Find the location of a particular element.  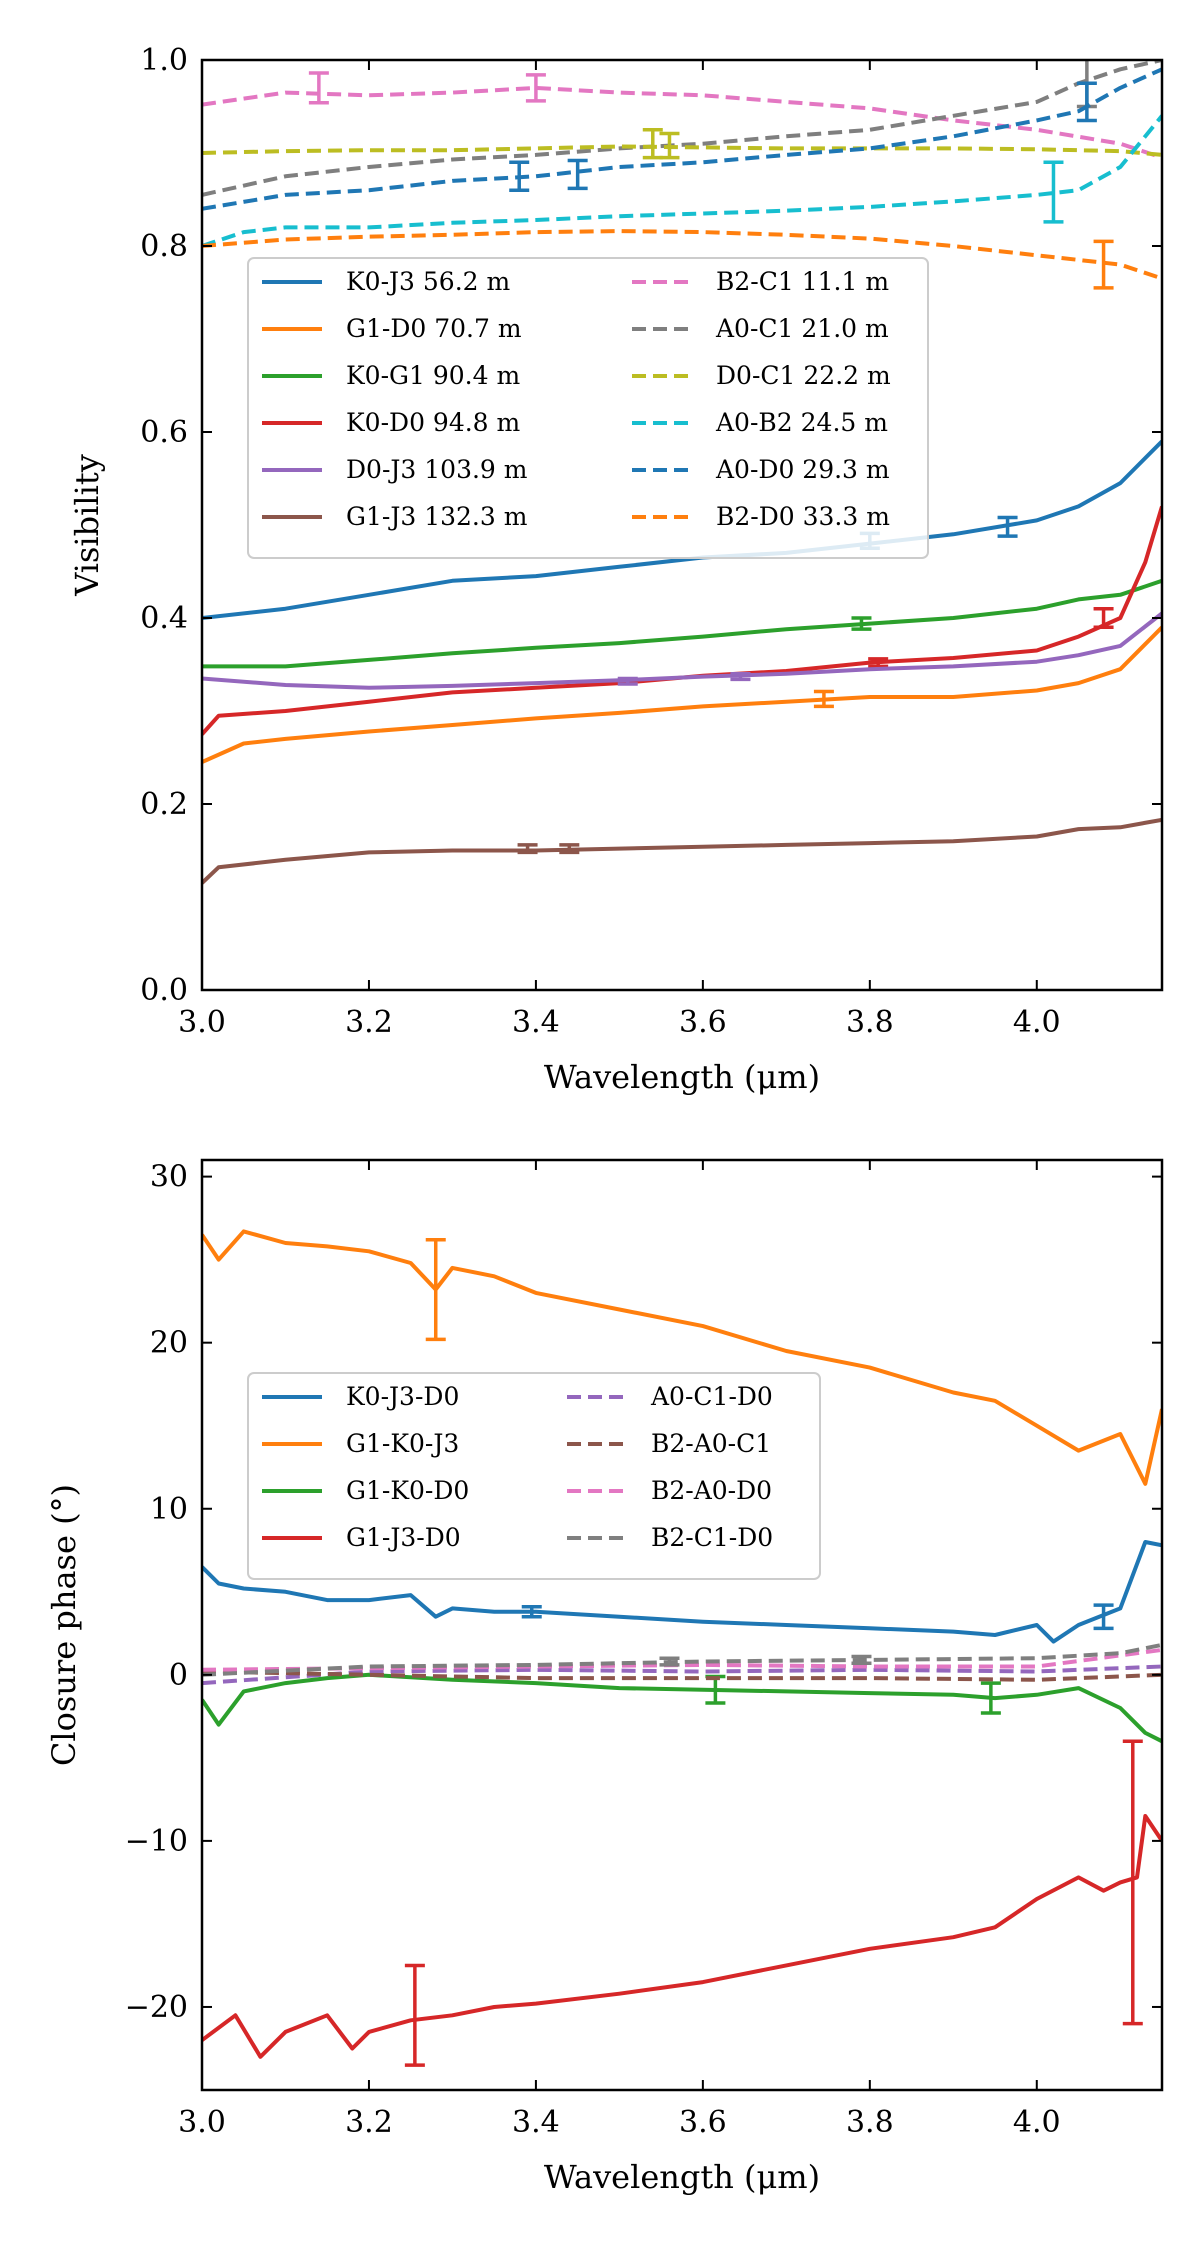

series-line-b2-c1-d0 is located at coordinates (682, 1659).